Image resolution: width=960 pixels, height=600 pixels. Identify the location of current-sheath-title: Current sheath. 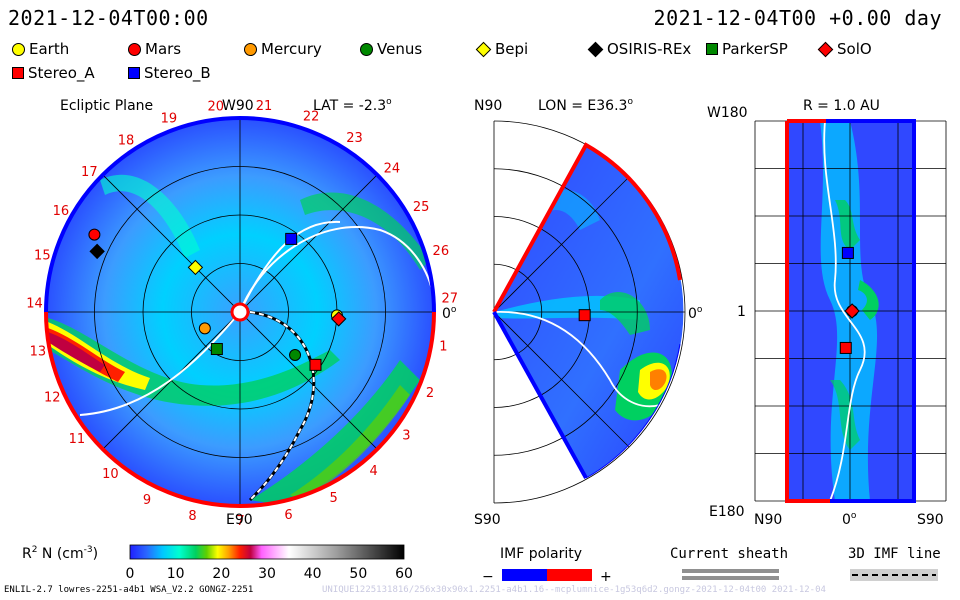
(729, 554).